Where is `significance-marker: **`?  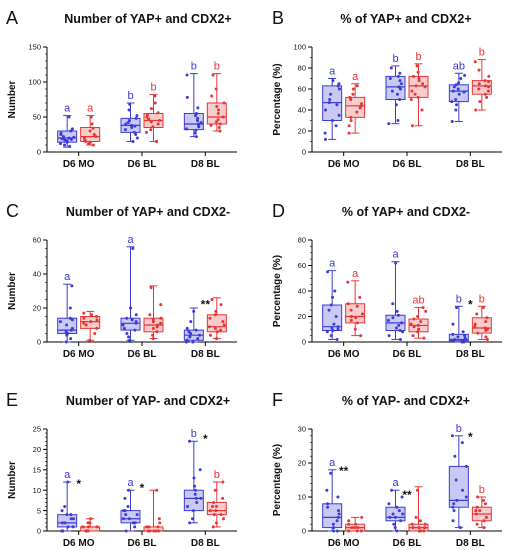
significance-marker: ** is located at coordinates (344, 471).